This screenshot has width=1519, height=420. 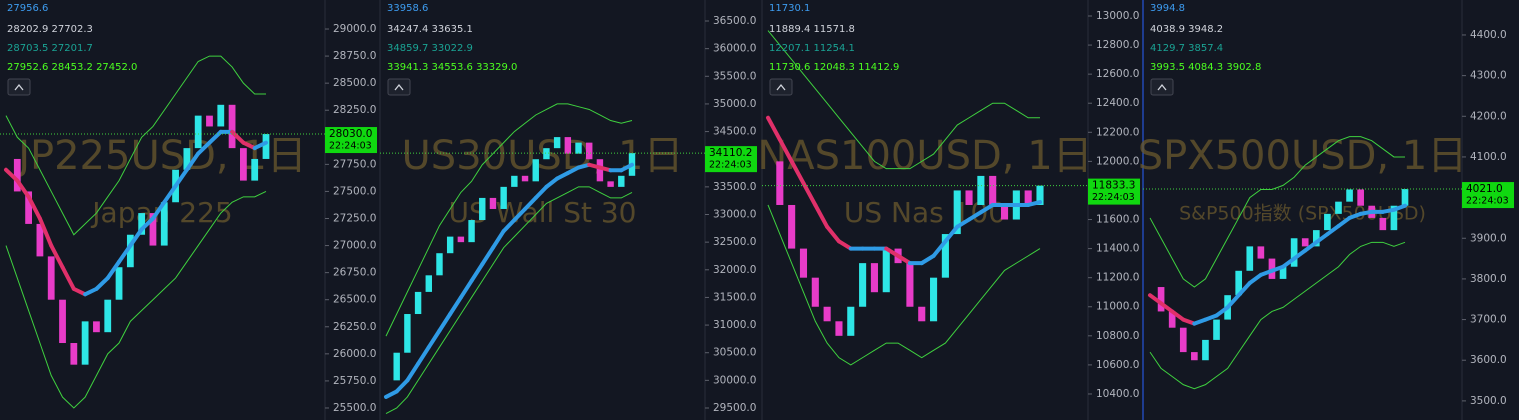 What do you see at coordinates (1484, 189) in the screenshot?
I see `price-tag-label: 4021.0` at bounding box center [1484, 189].